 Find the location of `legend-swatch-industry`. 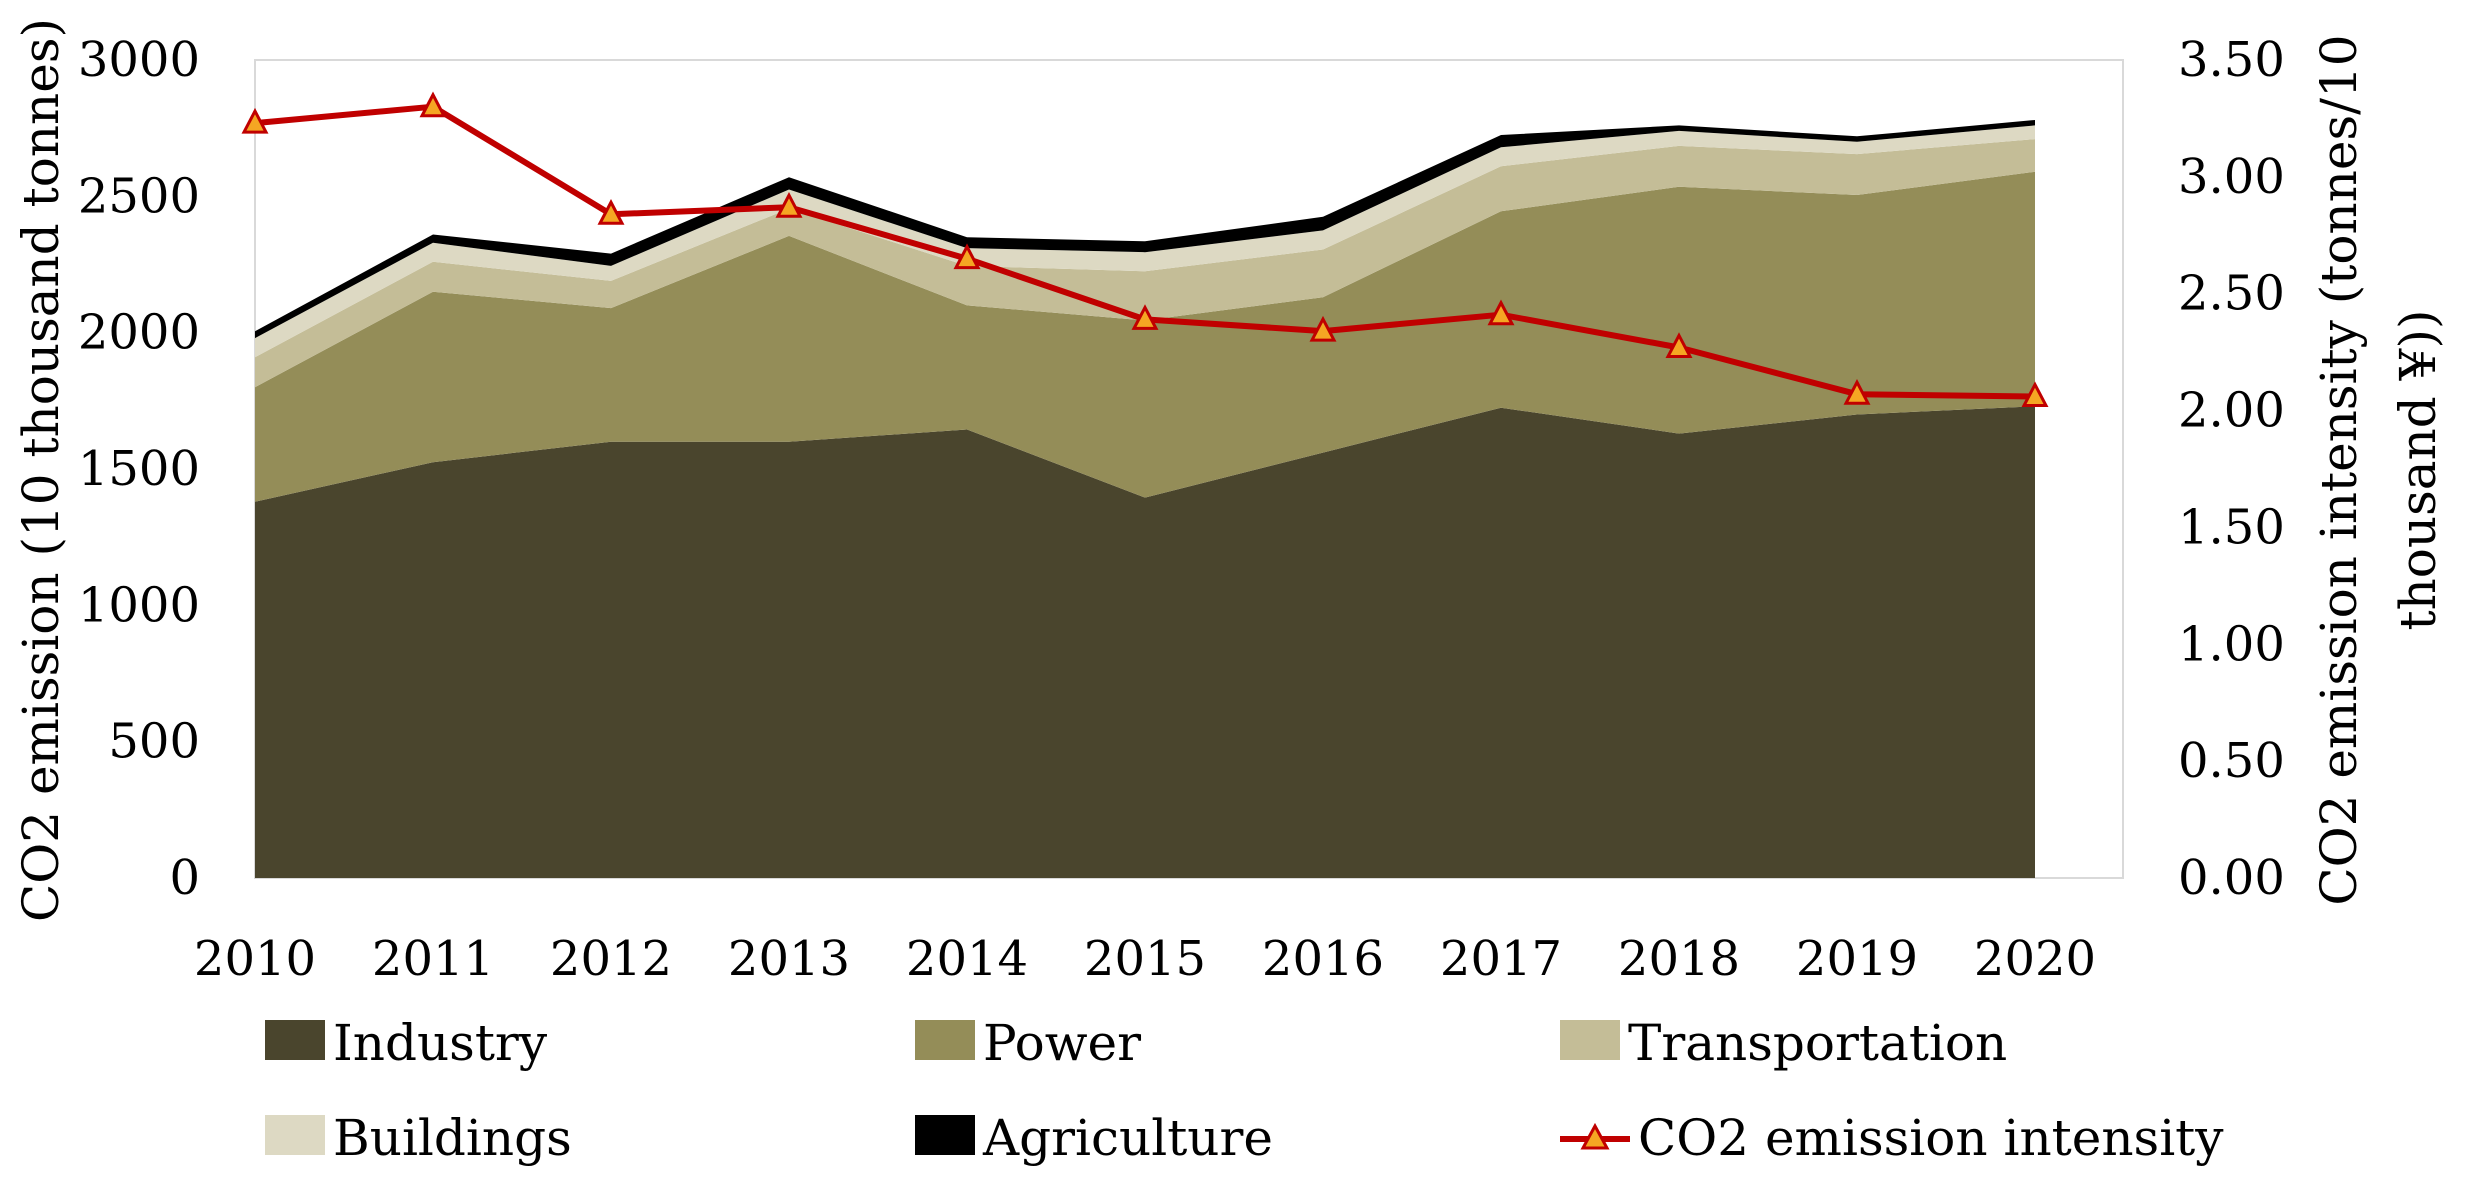

legend-swatch-industry is located at coordinates (295, 1040).